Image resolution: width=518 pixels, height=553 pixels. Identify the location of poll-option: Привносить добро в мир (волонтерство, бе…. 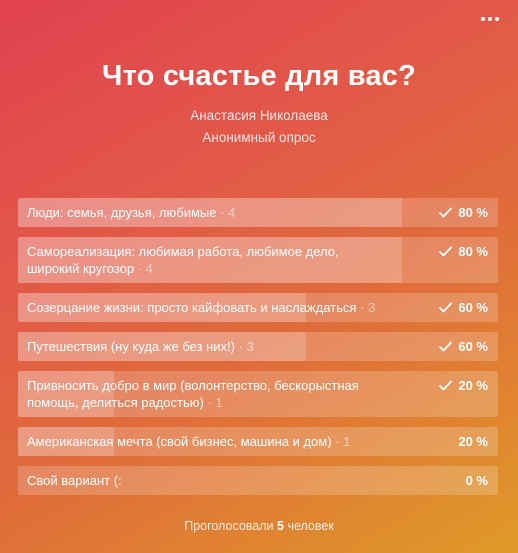
(258, 394).